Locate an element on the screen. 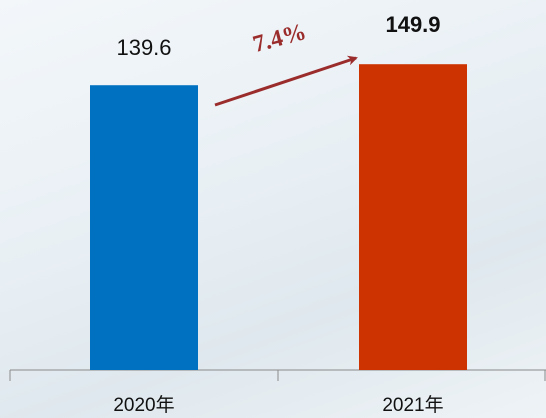  growth-arrow is located at coordinates (286, 81).